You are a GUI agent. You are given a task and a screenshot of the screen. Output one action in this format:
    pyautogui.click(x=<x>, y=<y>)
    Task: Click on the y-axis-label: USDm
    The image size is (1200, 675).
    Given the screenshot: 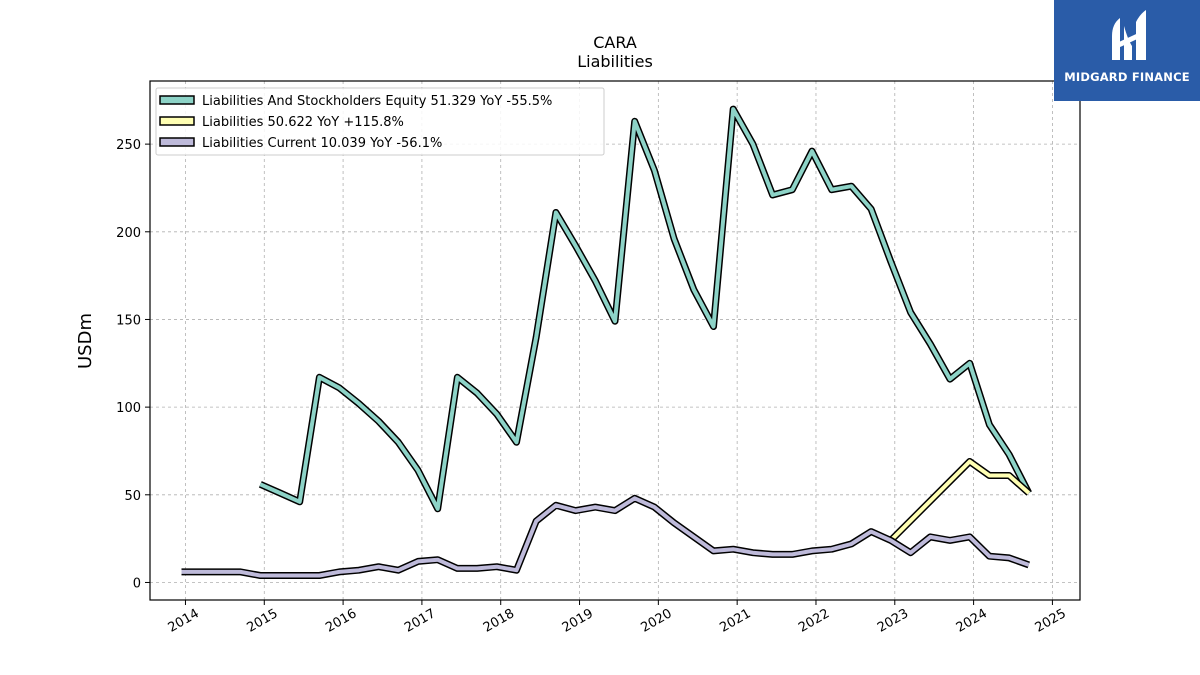 What is the action you would take?
    pyautogui.click(x=85, y=341)
    